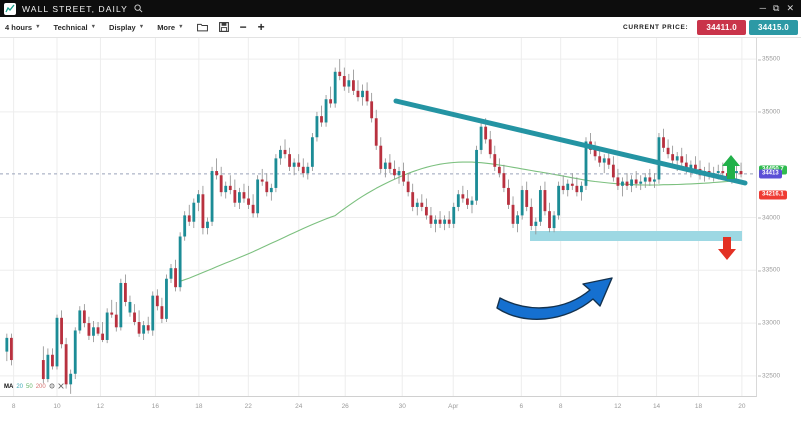 The image size is (801, 435). I want to click on up-arrow, so click(731, 167).